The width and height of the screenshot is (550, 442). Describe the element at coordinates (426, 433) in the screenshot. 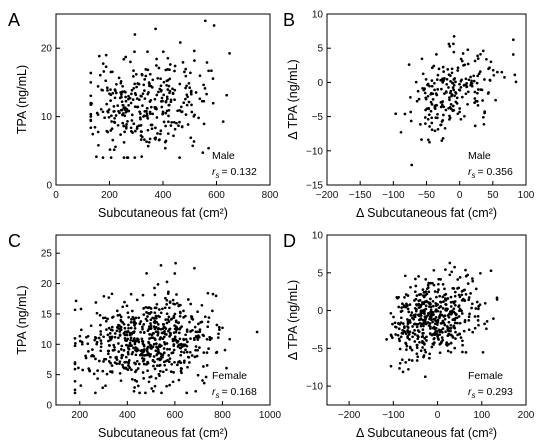

I see `x-axis-title: Δ Subcutaneous fat (cm²)` at that location.